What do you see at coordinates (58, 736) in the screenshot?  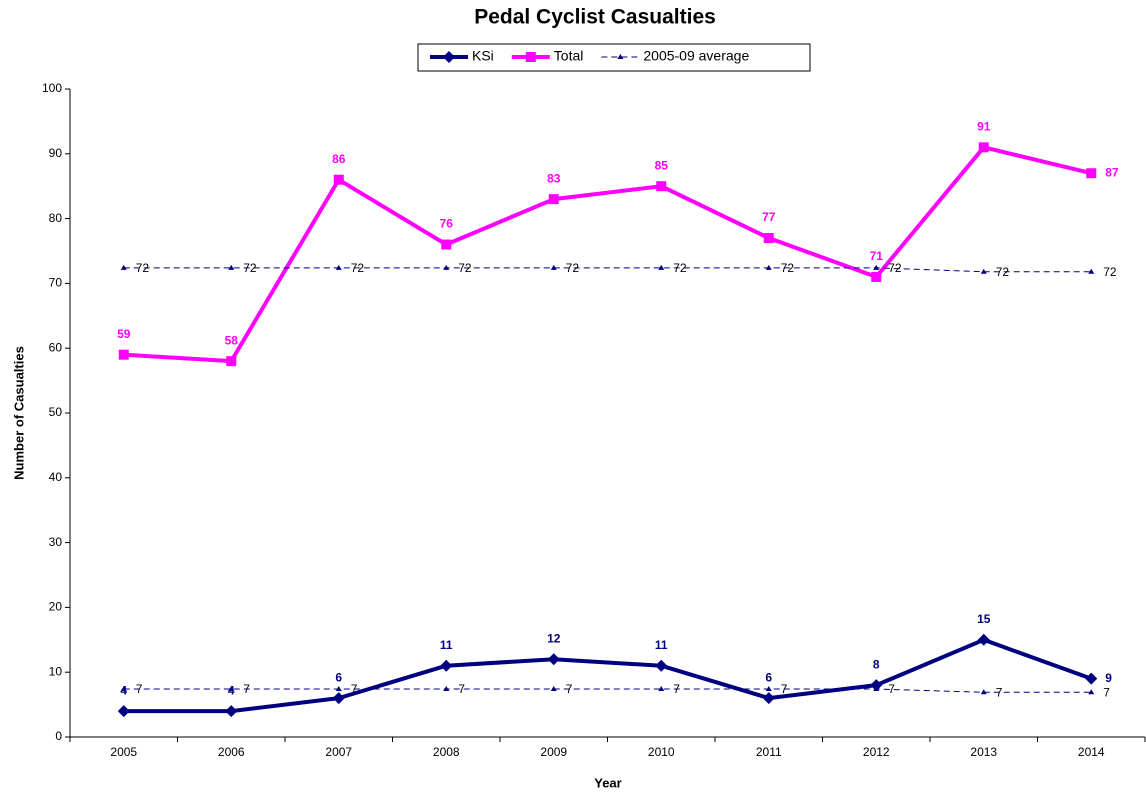 I see `y-tick-label: 0` at bounding box center [58, 736].